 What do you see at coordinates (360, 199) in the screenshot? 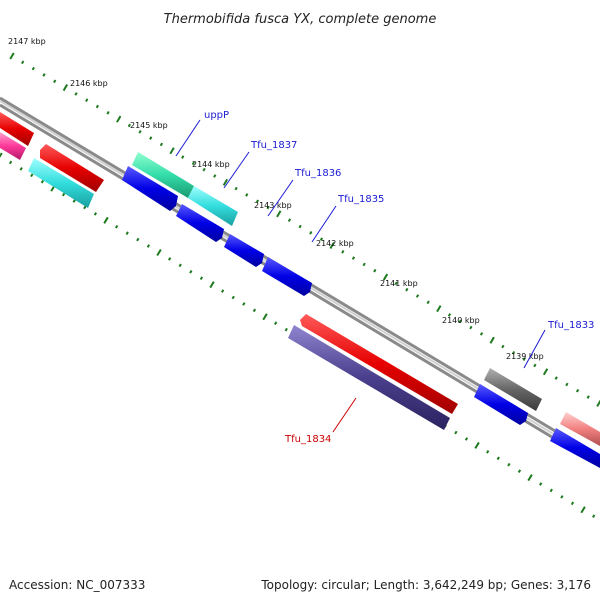
I see `gene-label-tfu1835: Tfu_1835` at bounding box center [360, 199].